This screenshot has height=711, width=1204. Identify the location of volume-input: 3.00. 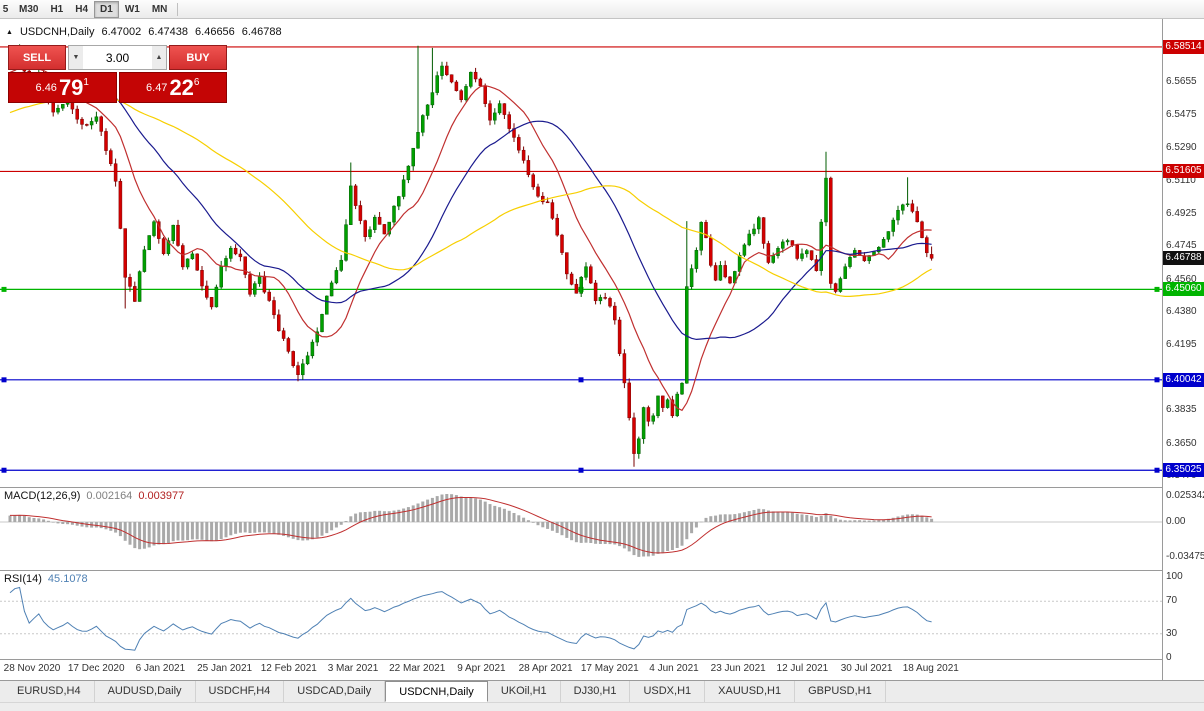
(117, 57).